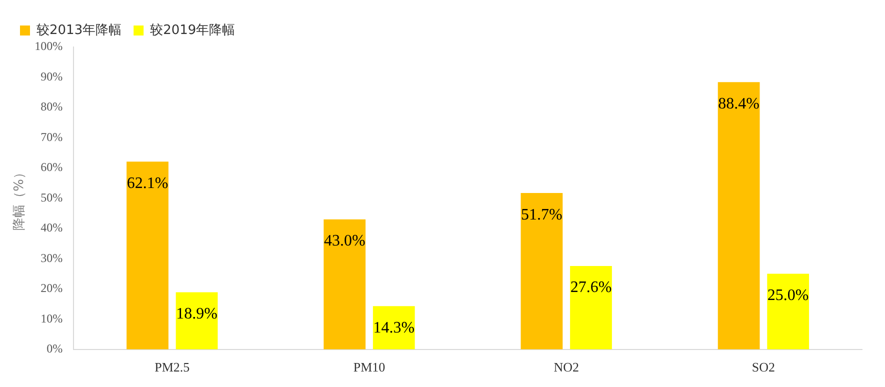 The height and width of the screenshot is (387, 885). What do you see at coordinates (20, 198) in the screenshot?
I see `y-axis-title: 降幅（%）` at bounding box center [20, 198].